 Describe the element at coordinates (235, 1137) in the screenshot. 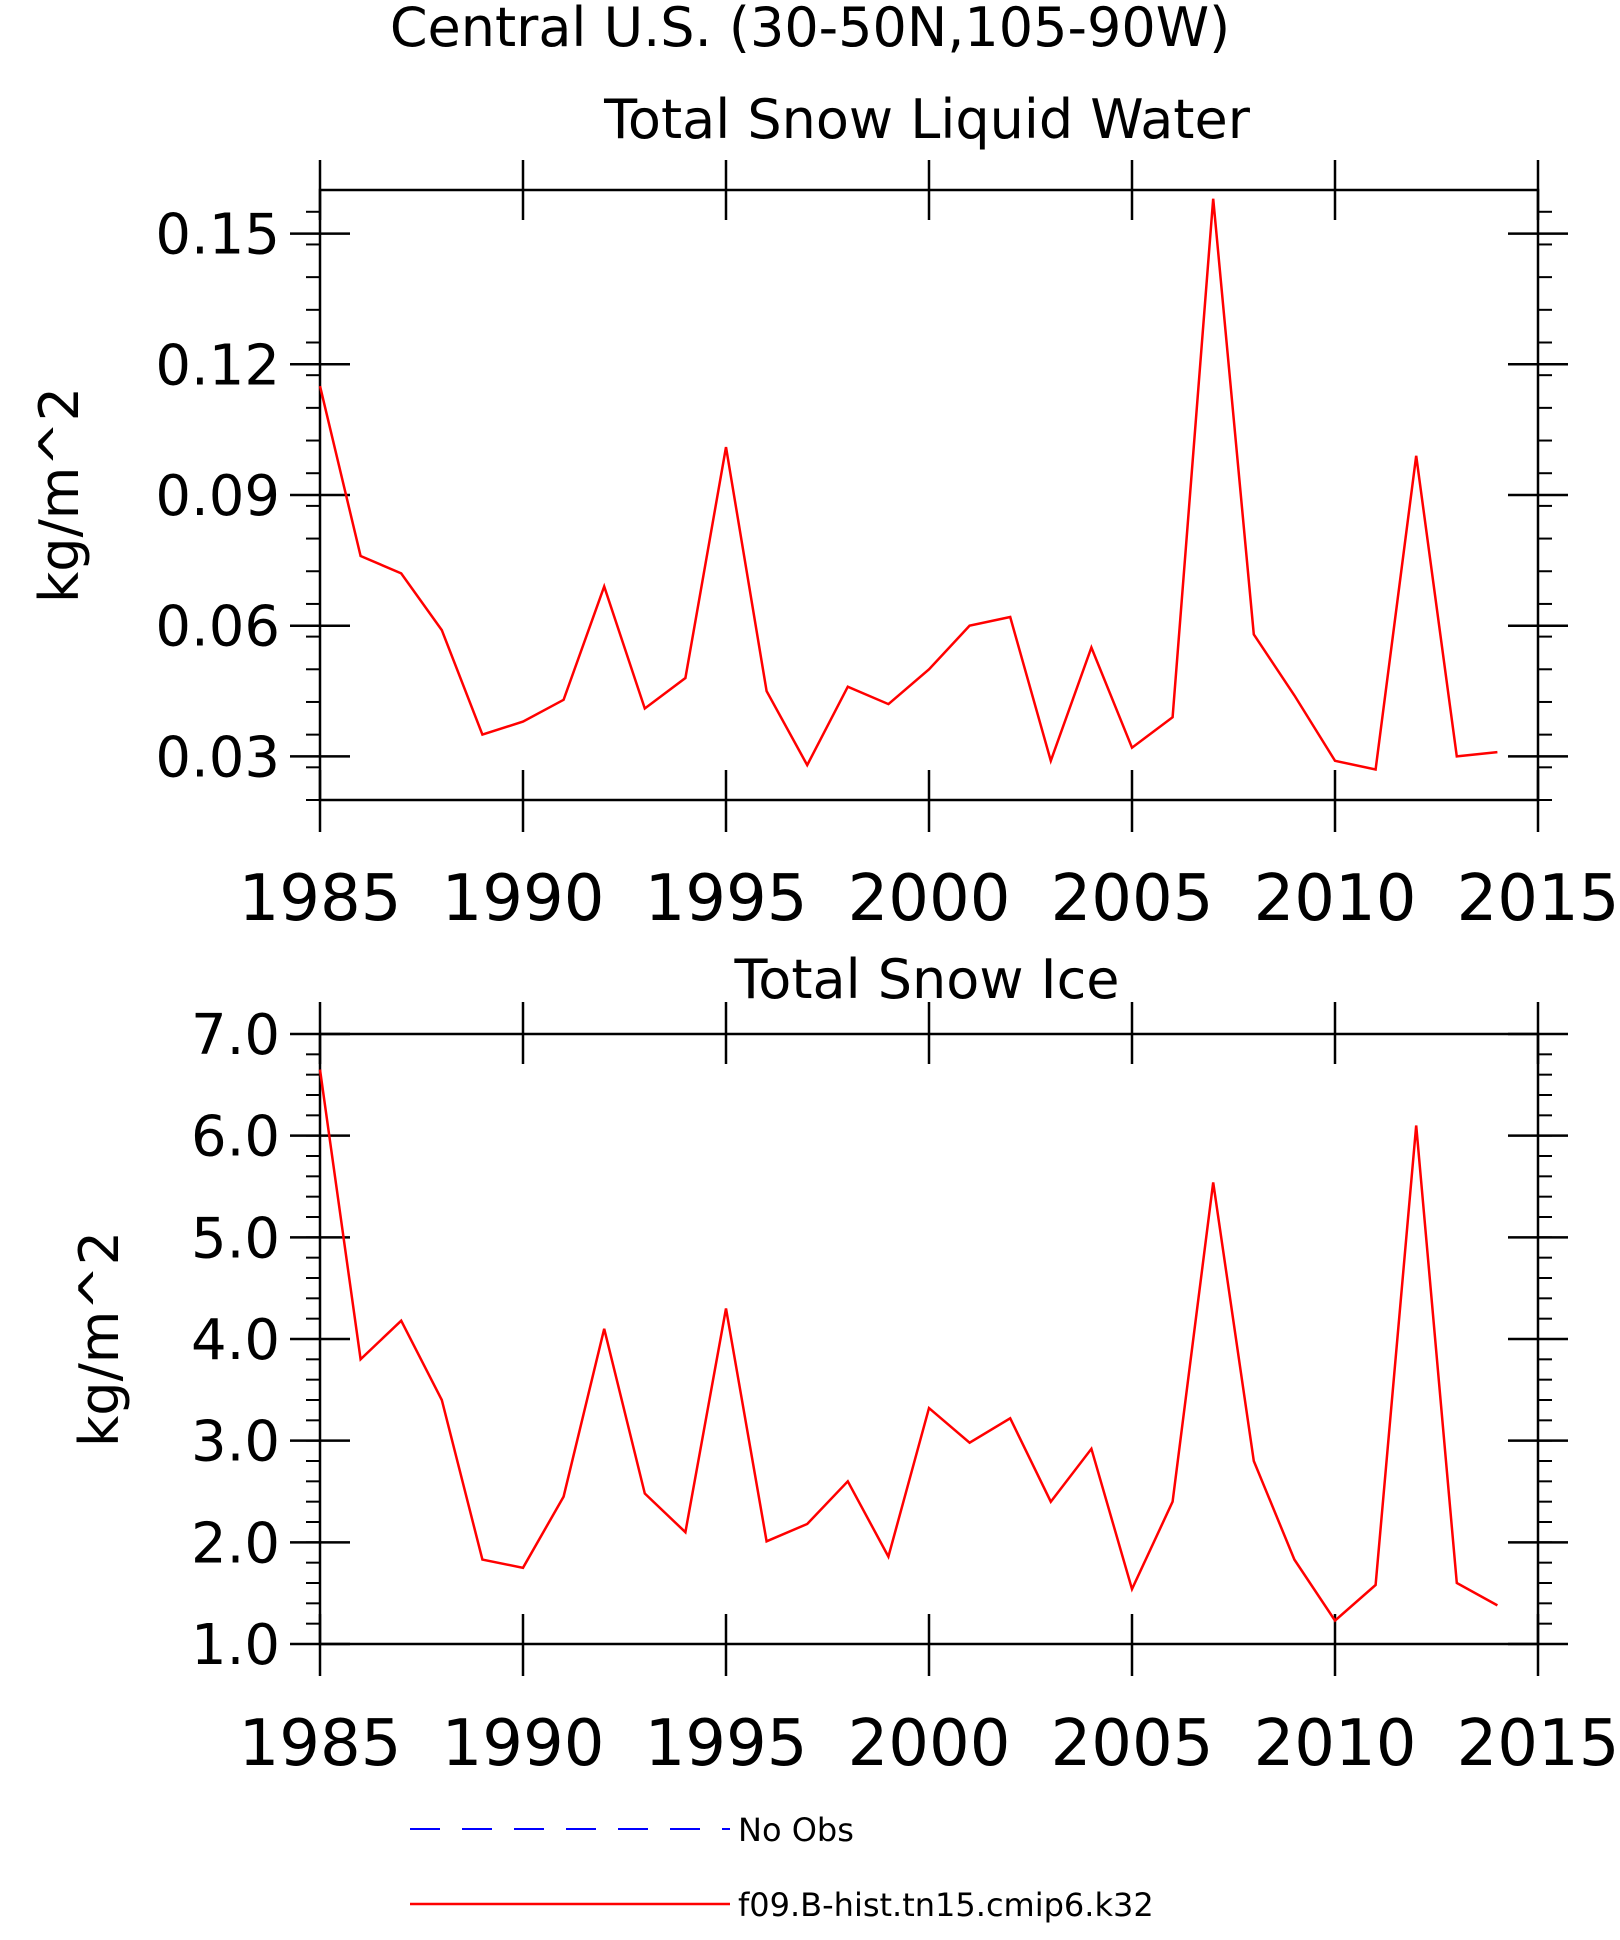

I see `y-tick-label: 6.0` at that location.